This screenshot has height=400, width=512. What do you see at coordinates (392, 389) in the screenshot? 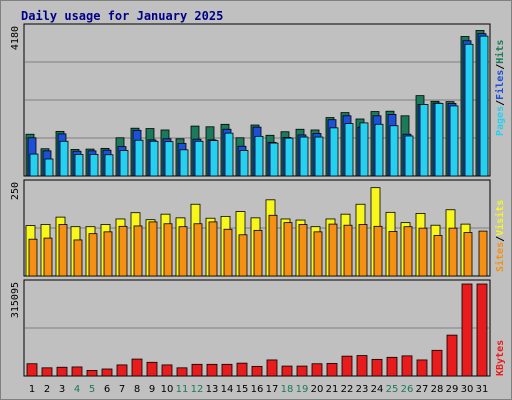
I see `x-tick-label: 25` at bounding box center [392, 389].